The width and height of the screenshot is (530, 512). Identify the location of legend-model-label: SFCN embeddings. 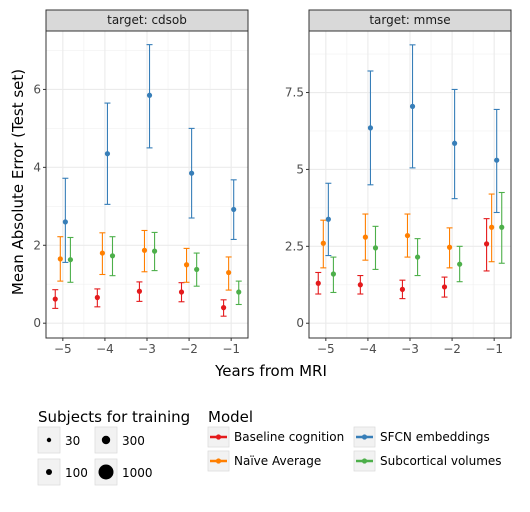
(435, 437).